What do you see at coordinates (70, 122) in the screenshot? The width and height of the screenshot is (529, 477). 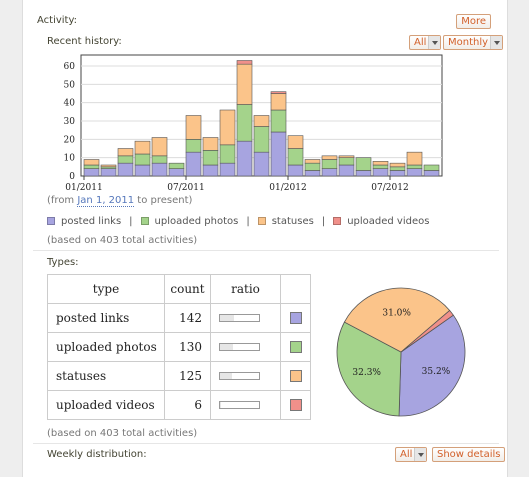 I see `y-tick-label: 30` at bounding box center [70, 122].